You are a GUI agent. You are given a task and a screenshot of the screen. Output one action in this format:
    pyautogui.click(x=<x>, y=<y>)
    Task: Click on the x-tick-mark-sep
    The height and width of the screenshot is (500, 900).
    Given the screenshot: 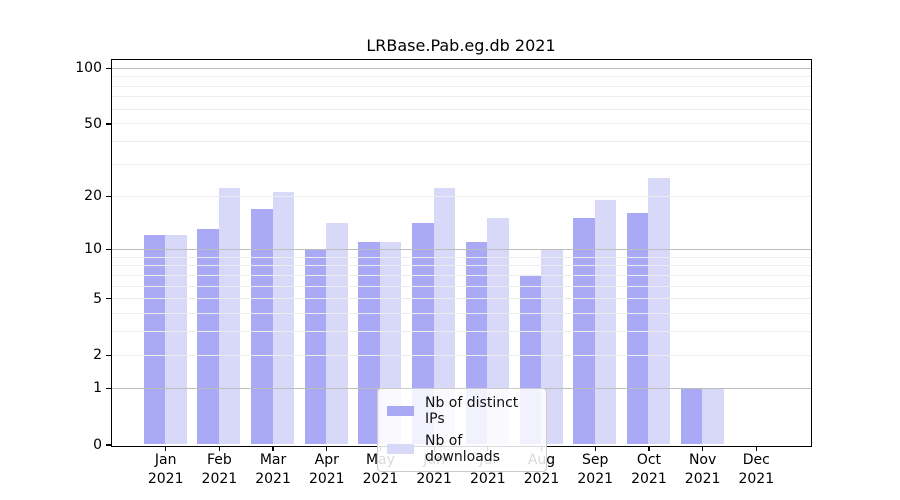 What is the action you would take?
    pyautogui.click(x=595, y=448)
    